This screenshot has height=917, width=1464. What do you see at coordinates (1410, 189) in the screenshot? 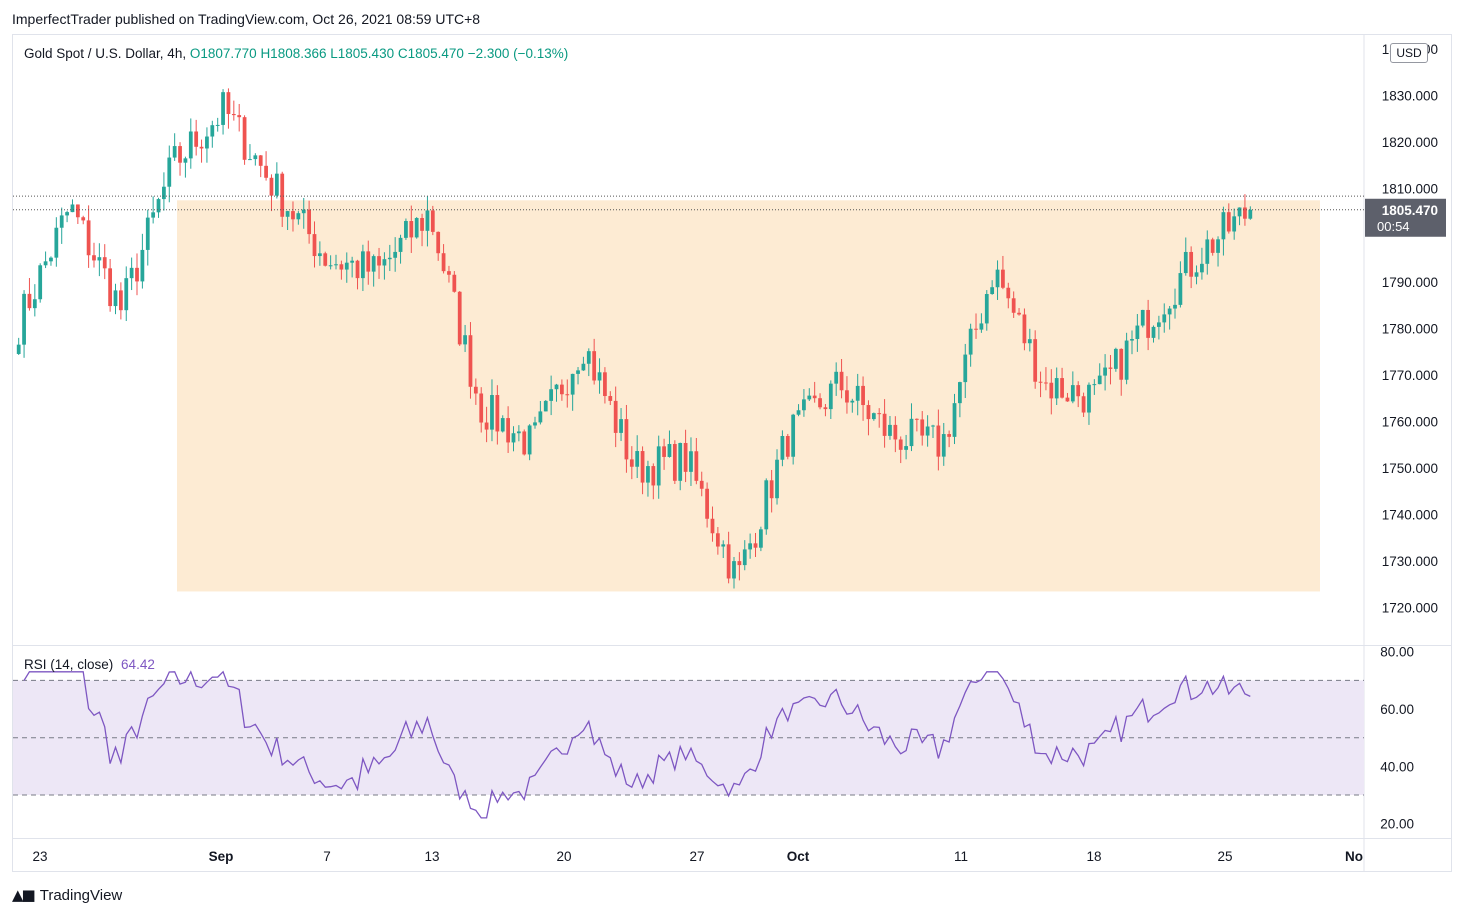
I see `price-tick-label: 1810.000` at bounding box center [1410, 189].